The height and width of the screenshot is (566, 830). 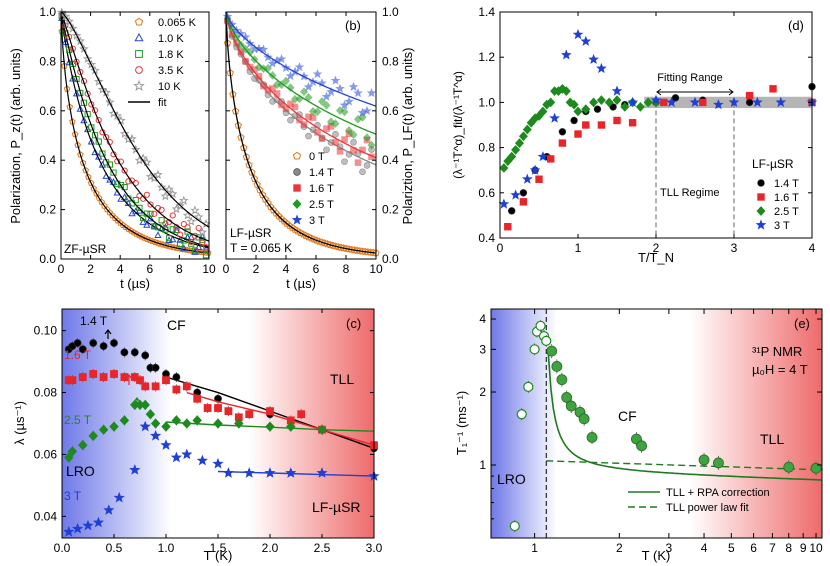 What do you see at coordinates (486, 148) in the screenshot?
I see `y-tick-label: 0.8` at bounding box center [486, 148].